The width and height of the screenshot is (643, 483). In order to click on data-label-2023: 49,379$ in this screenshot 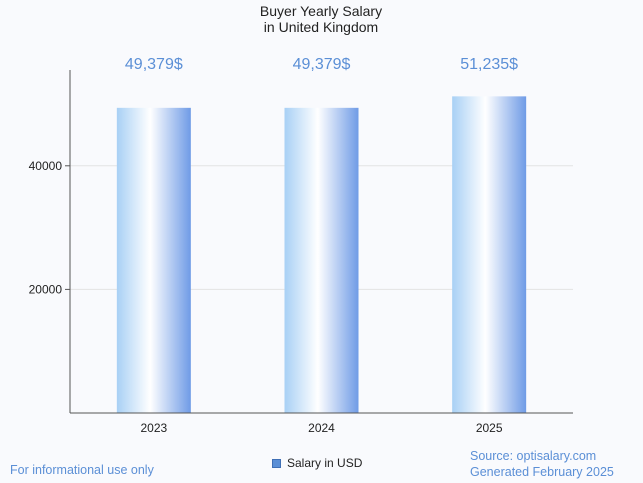, I will do `click(154, 64)`.